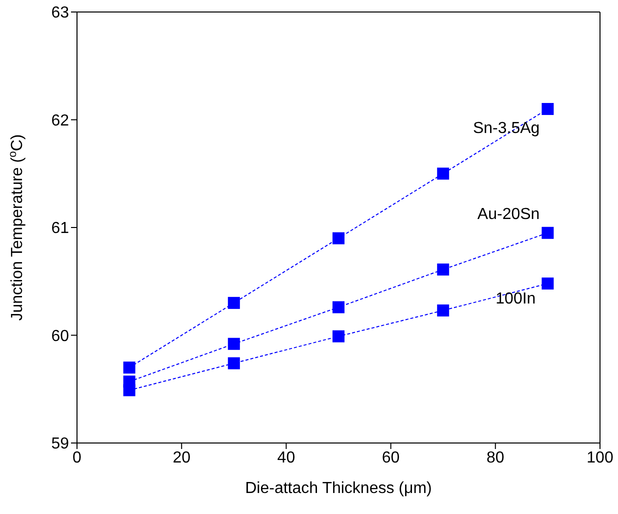 This screenshot has height=514, width=618. What do you see at coordinates (495, 457) in the screenshot?
I see `x-tick-label: 80` at bounding box center [495, 457].